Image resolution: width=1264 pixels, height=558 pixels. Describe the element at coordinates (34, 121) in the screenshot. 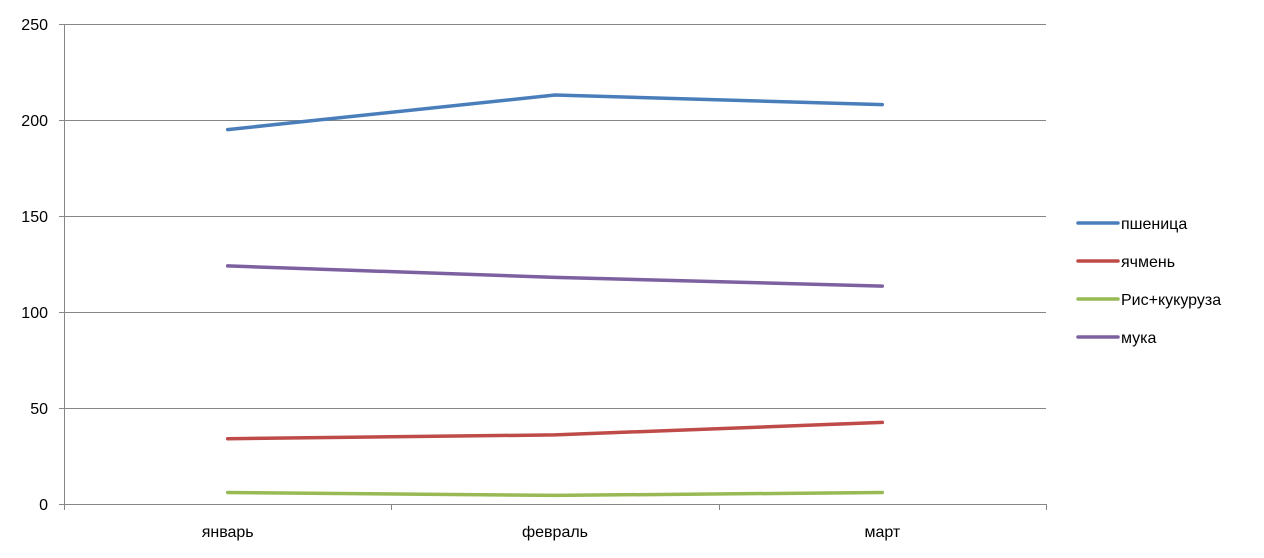

I see `y-tick-label: 200` at that location.